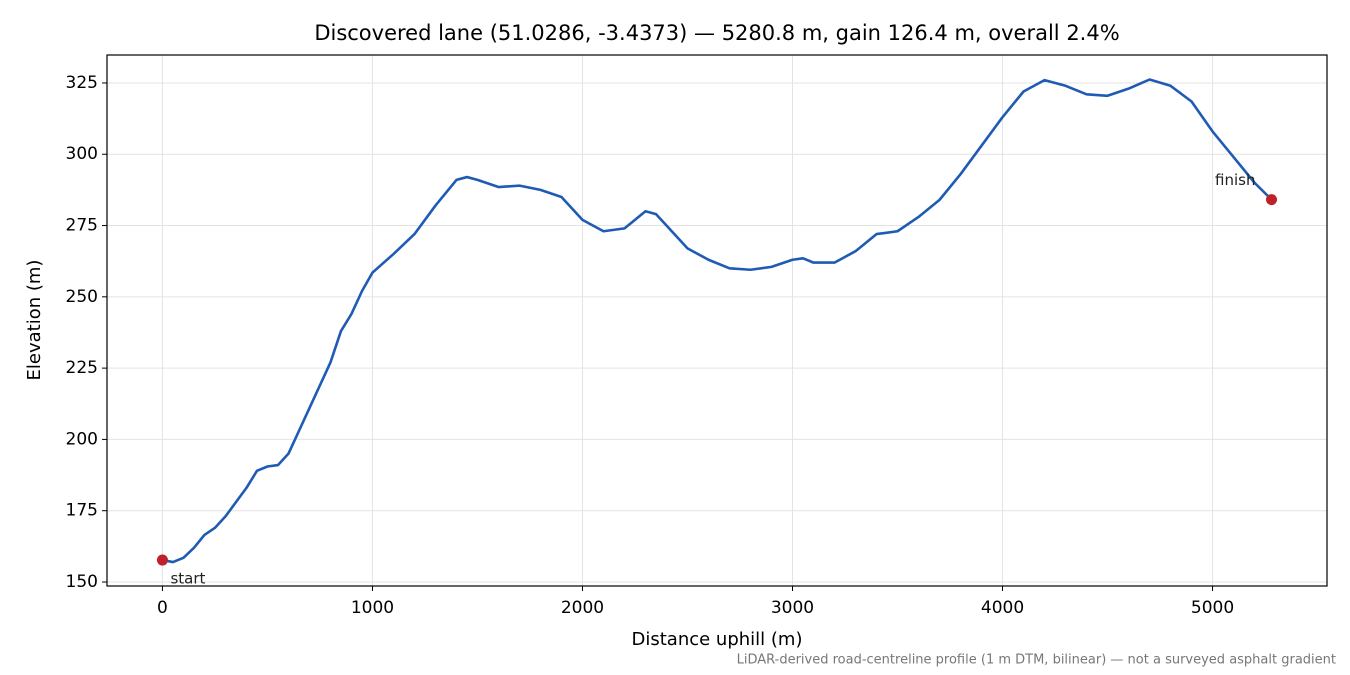 The image size is (1350, 675). What do you see at coordinates (82, 83) in the screenshot?
I see `y-tick-label: 325` at bounding box center [82, 83].